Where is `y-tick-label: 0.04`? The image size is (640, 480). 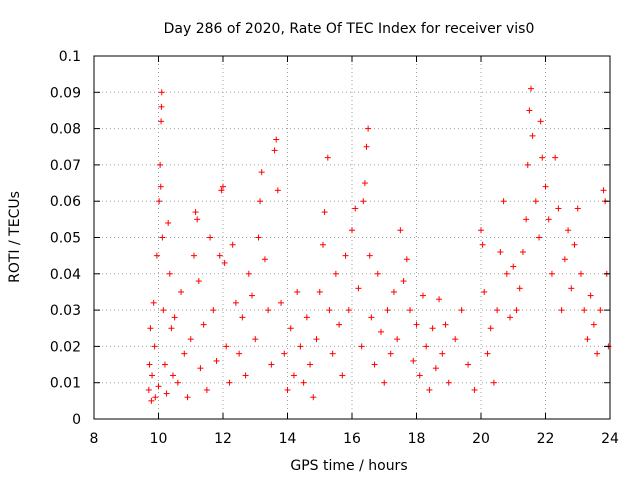 y-tick-label: 0.04 is located at coordinates (65, 275).